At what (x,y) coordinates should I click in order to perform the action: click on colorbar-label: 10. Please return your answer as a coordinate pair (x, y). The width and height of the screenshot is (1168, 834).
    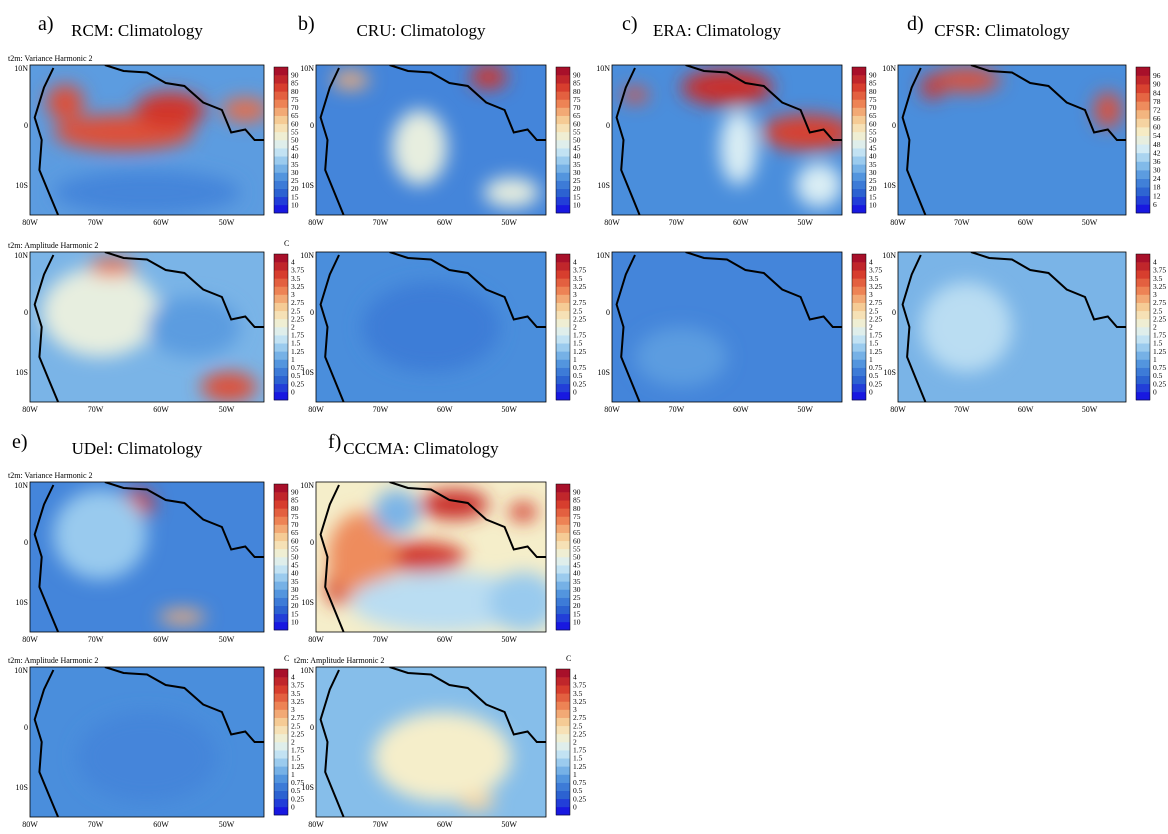
    Looking at the image, I should click on (577, 621).